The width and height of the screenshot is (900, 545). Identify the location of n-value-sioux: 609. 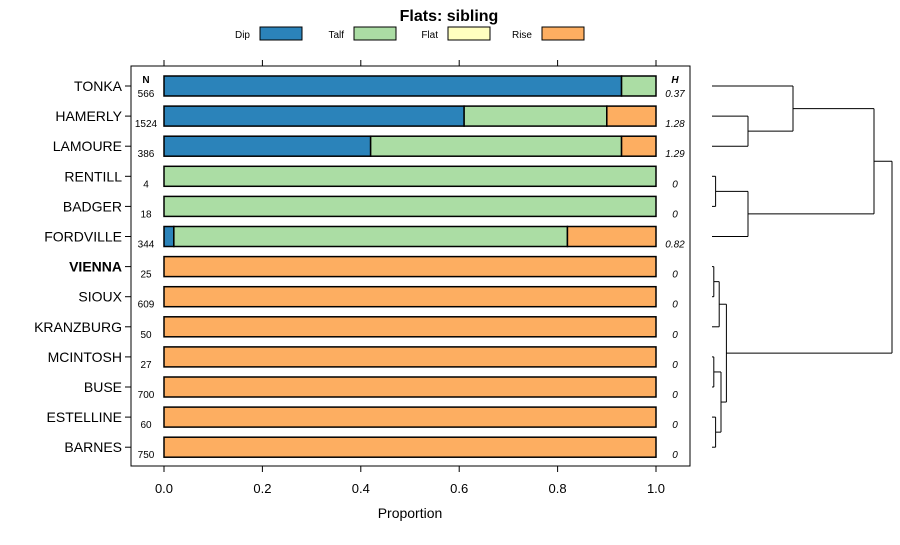
(146, 305).